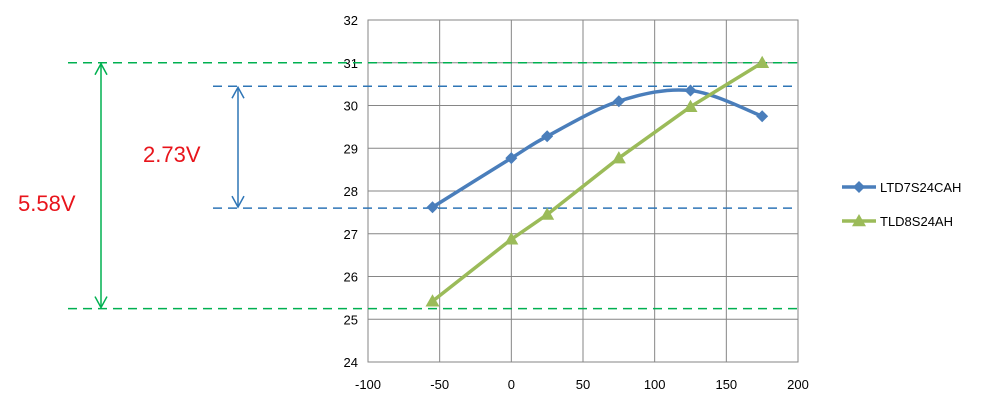 The image size is (1000, 409). Describe the element at coordinates (351, 148) in the screenshot. I see `y-tick-label: 29` at that location.